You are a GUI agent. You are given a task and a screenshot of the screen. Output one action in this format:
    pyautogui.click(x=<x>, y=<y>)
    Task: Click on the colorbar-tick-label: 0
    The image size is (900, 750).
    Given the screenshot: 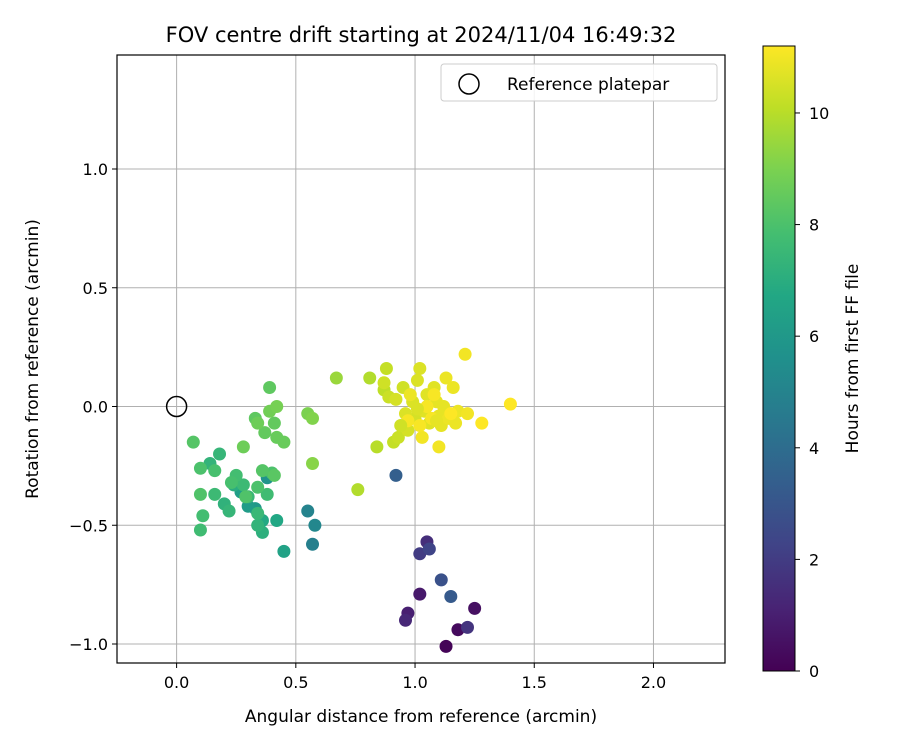 What is the action you would take?
    pyautogui.click(x=814, y=671)
    